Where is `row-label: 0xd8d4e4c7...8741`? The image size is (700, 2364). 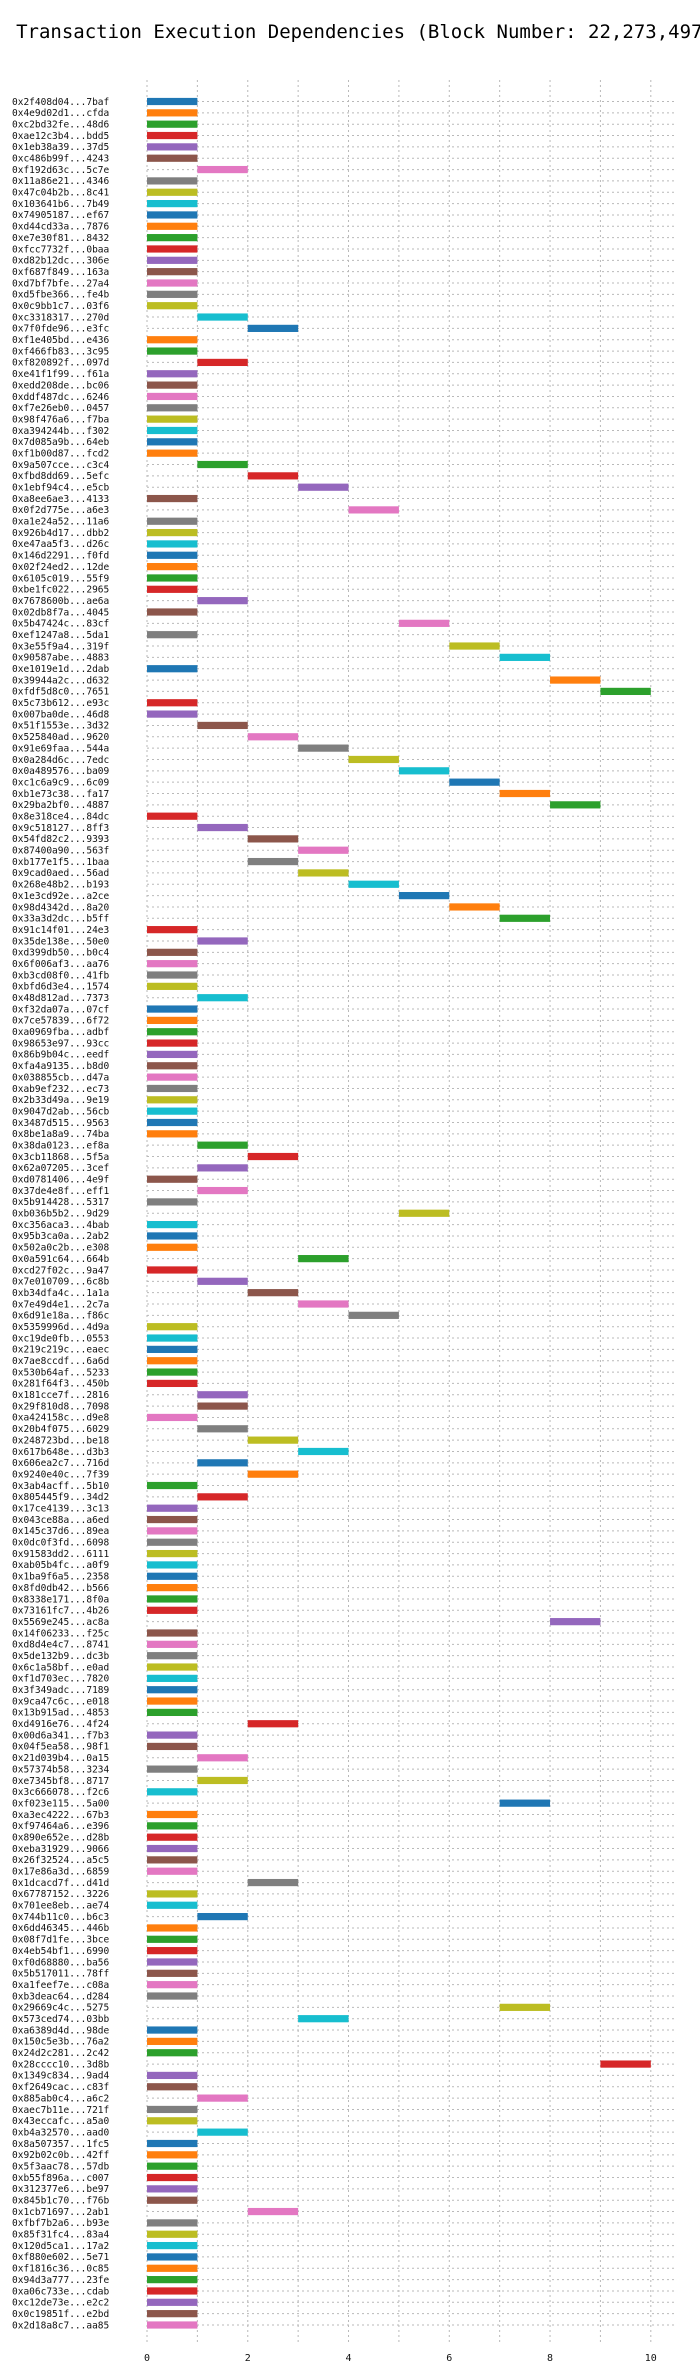
row-label: 0xd8d4e4c7...8741 is located at coordinates (61, 1645).